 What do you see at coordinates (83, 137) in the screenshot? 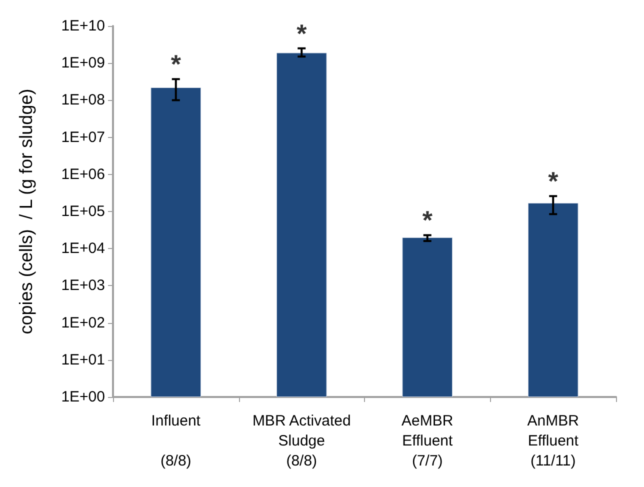
I see `y-tick-label: 1E+07` at bounding box center [83, 137].